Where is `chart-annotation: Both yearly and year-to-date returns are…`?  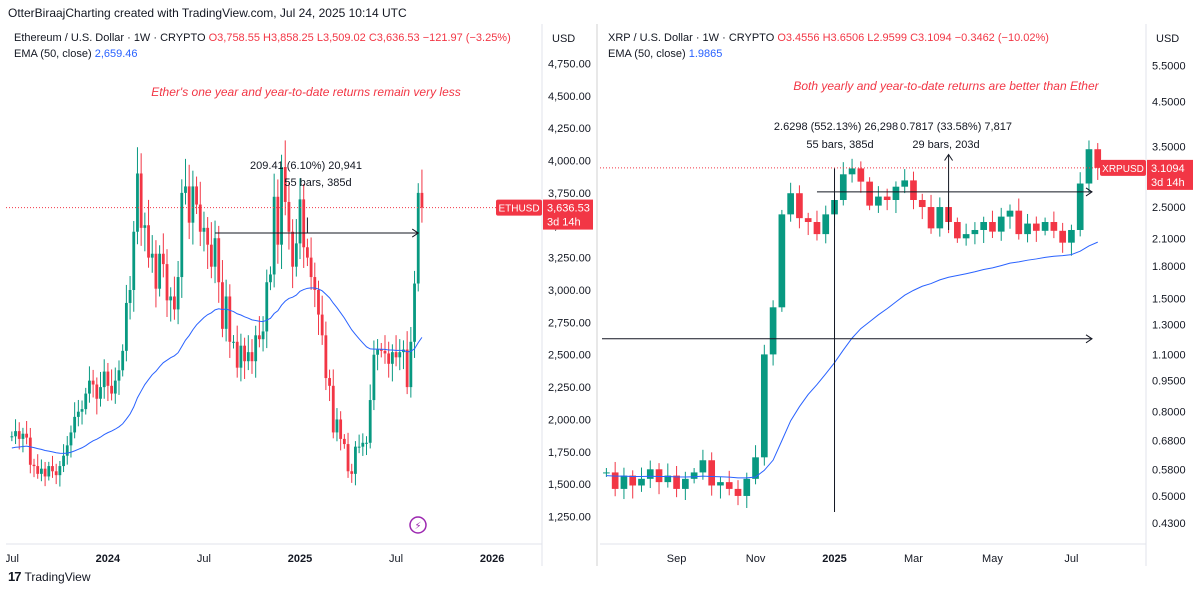 chart-annotation: Both yearly and year-to-date returns are… is located at coordinates (946, 86).